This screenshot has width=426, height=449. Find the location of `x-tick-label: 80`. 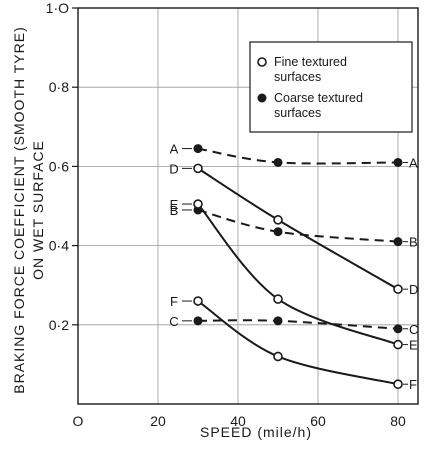

x-tick-label: 80 is located at coordinates (398, 421).